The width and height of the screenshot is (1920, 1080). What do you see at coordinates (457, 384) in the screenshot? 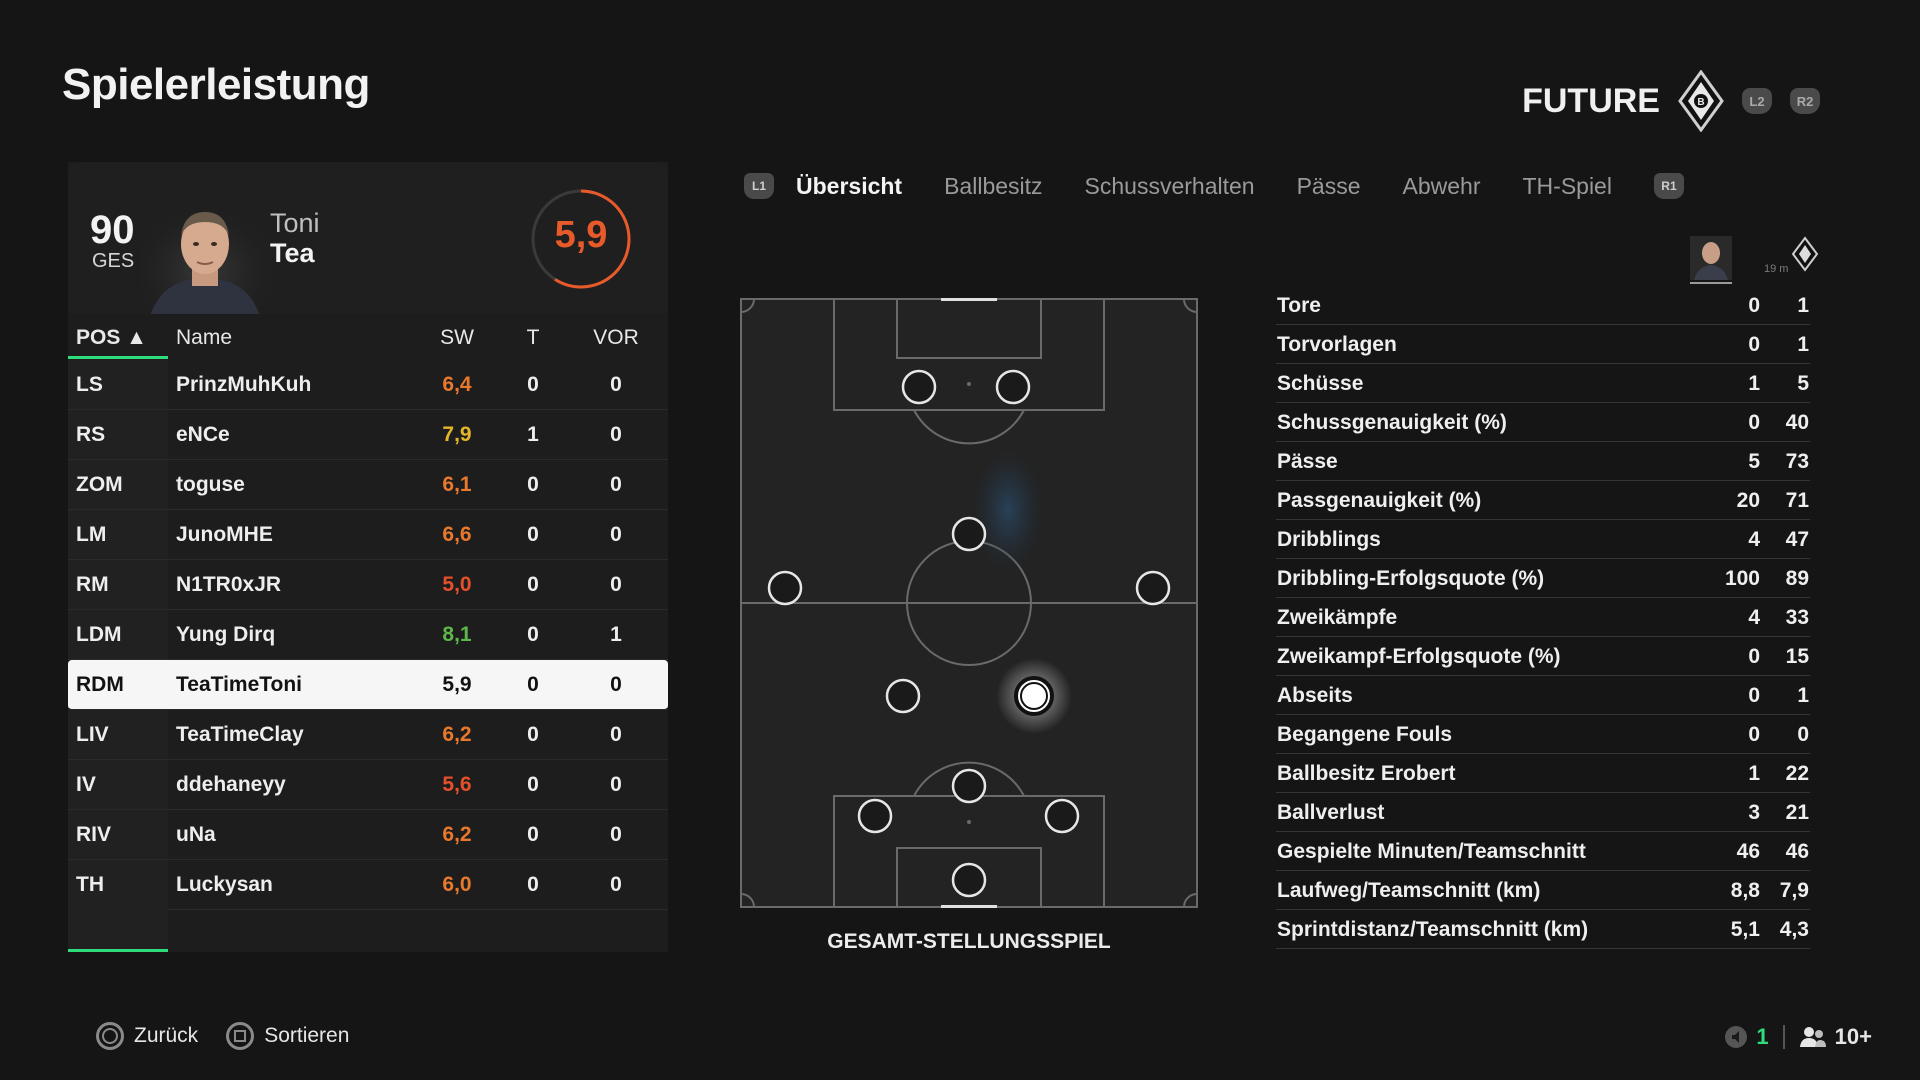
I see `row-rating: 6,4` at bounding box center [457, 384].